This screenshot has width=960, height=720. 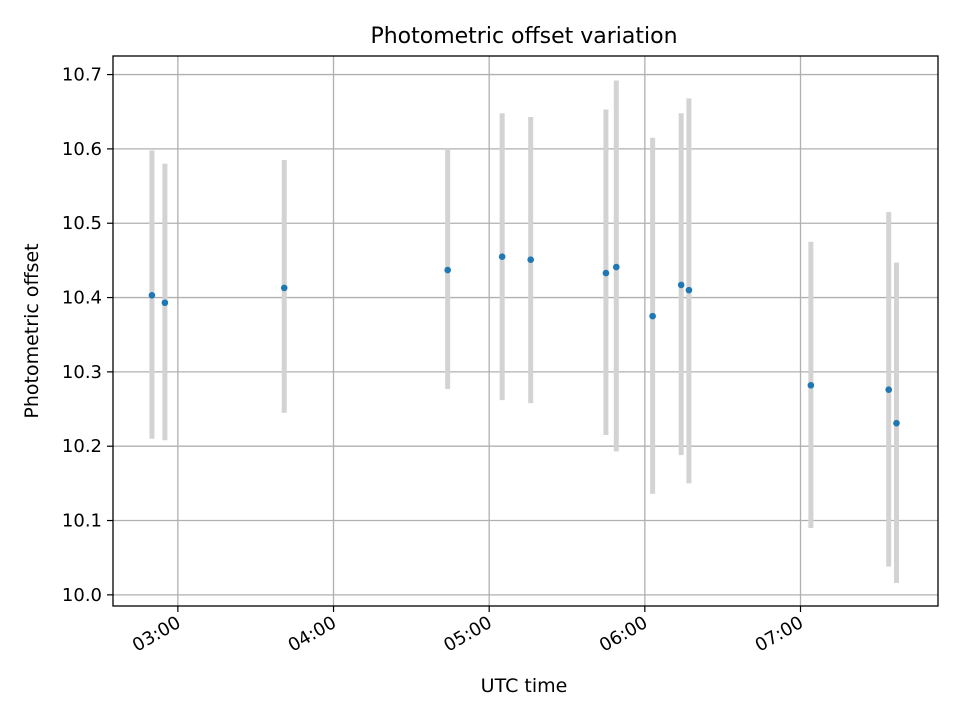 What do you see at coordinates (82, 149) in the screenshot?
I see `y-tick-label: 10.6` at bounding box center [82, 149].